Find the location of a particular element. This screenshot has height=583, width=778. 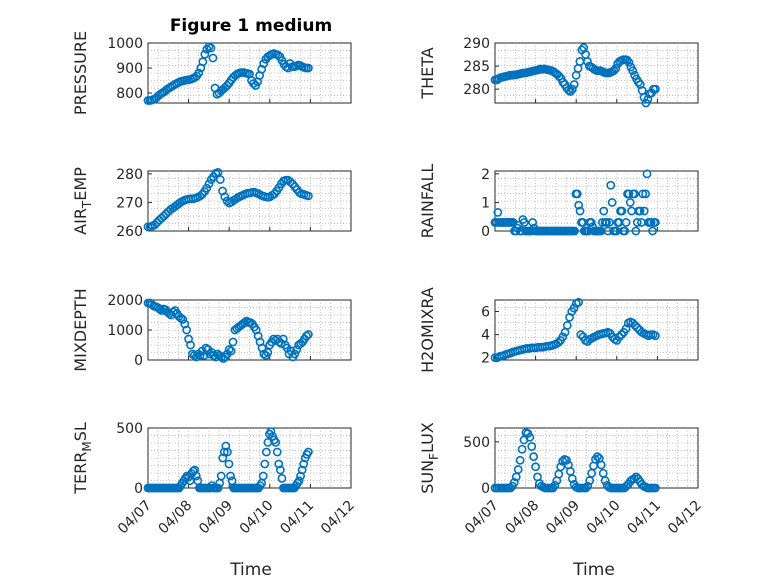

y-tick-label: 260 is located at coordinates (129, 232).